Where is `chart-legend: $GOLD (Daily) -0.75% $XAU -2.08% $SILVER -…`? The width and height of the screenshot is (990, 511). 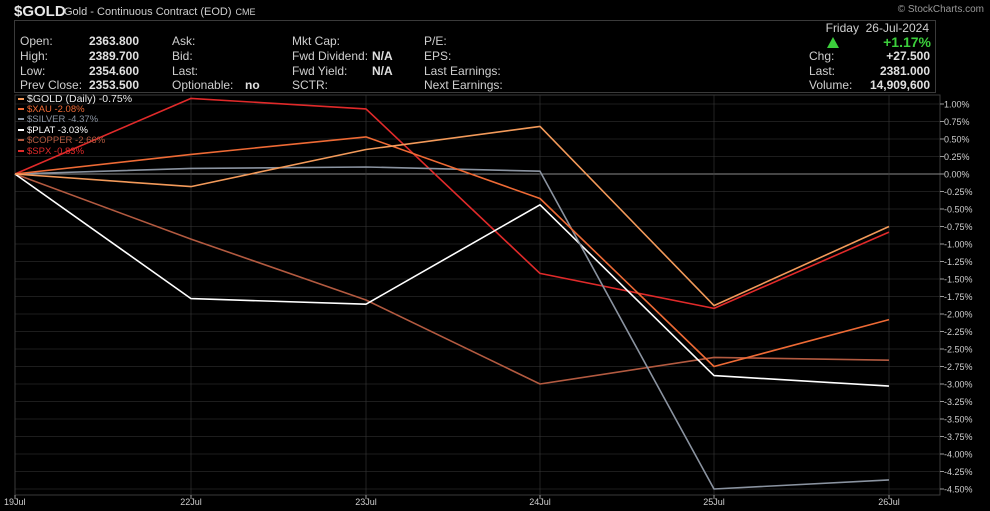 chart-legend: $GOLD (Daily) -0.75% $XAU -2.08% $SILVER -… is located at coordinates (75, 125).